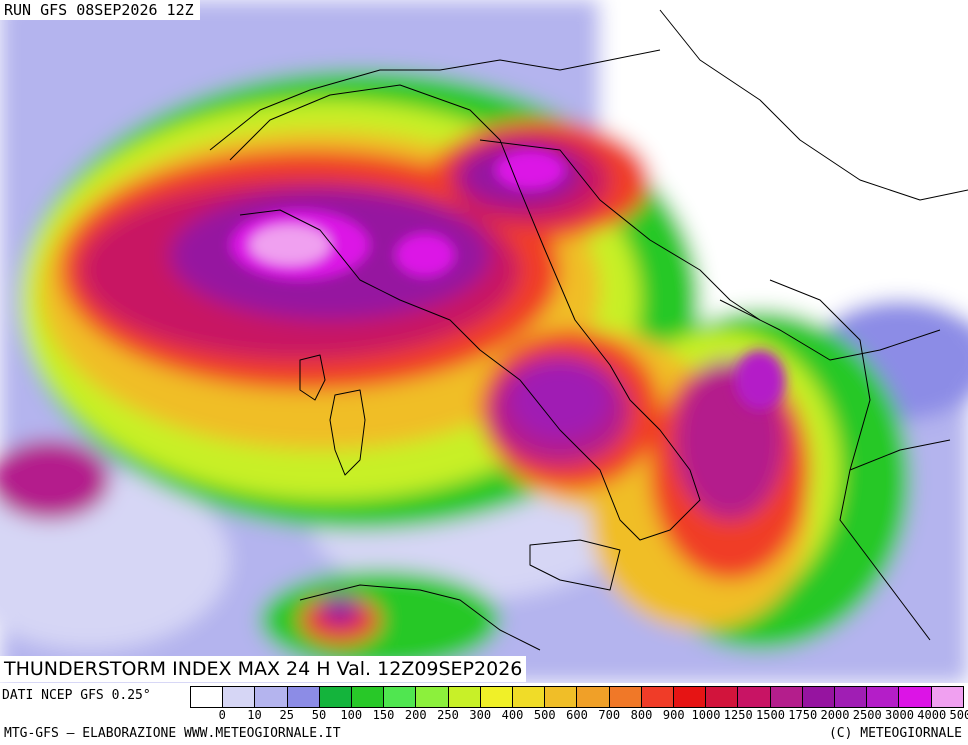  Describe the element at coordinates (384, 715) in the screenshot. I see `scale-tick-label: 150` at that location.